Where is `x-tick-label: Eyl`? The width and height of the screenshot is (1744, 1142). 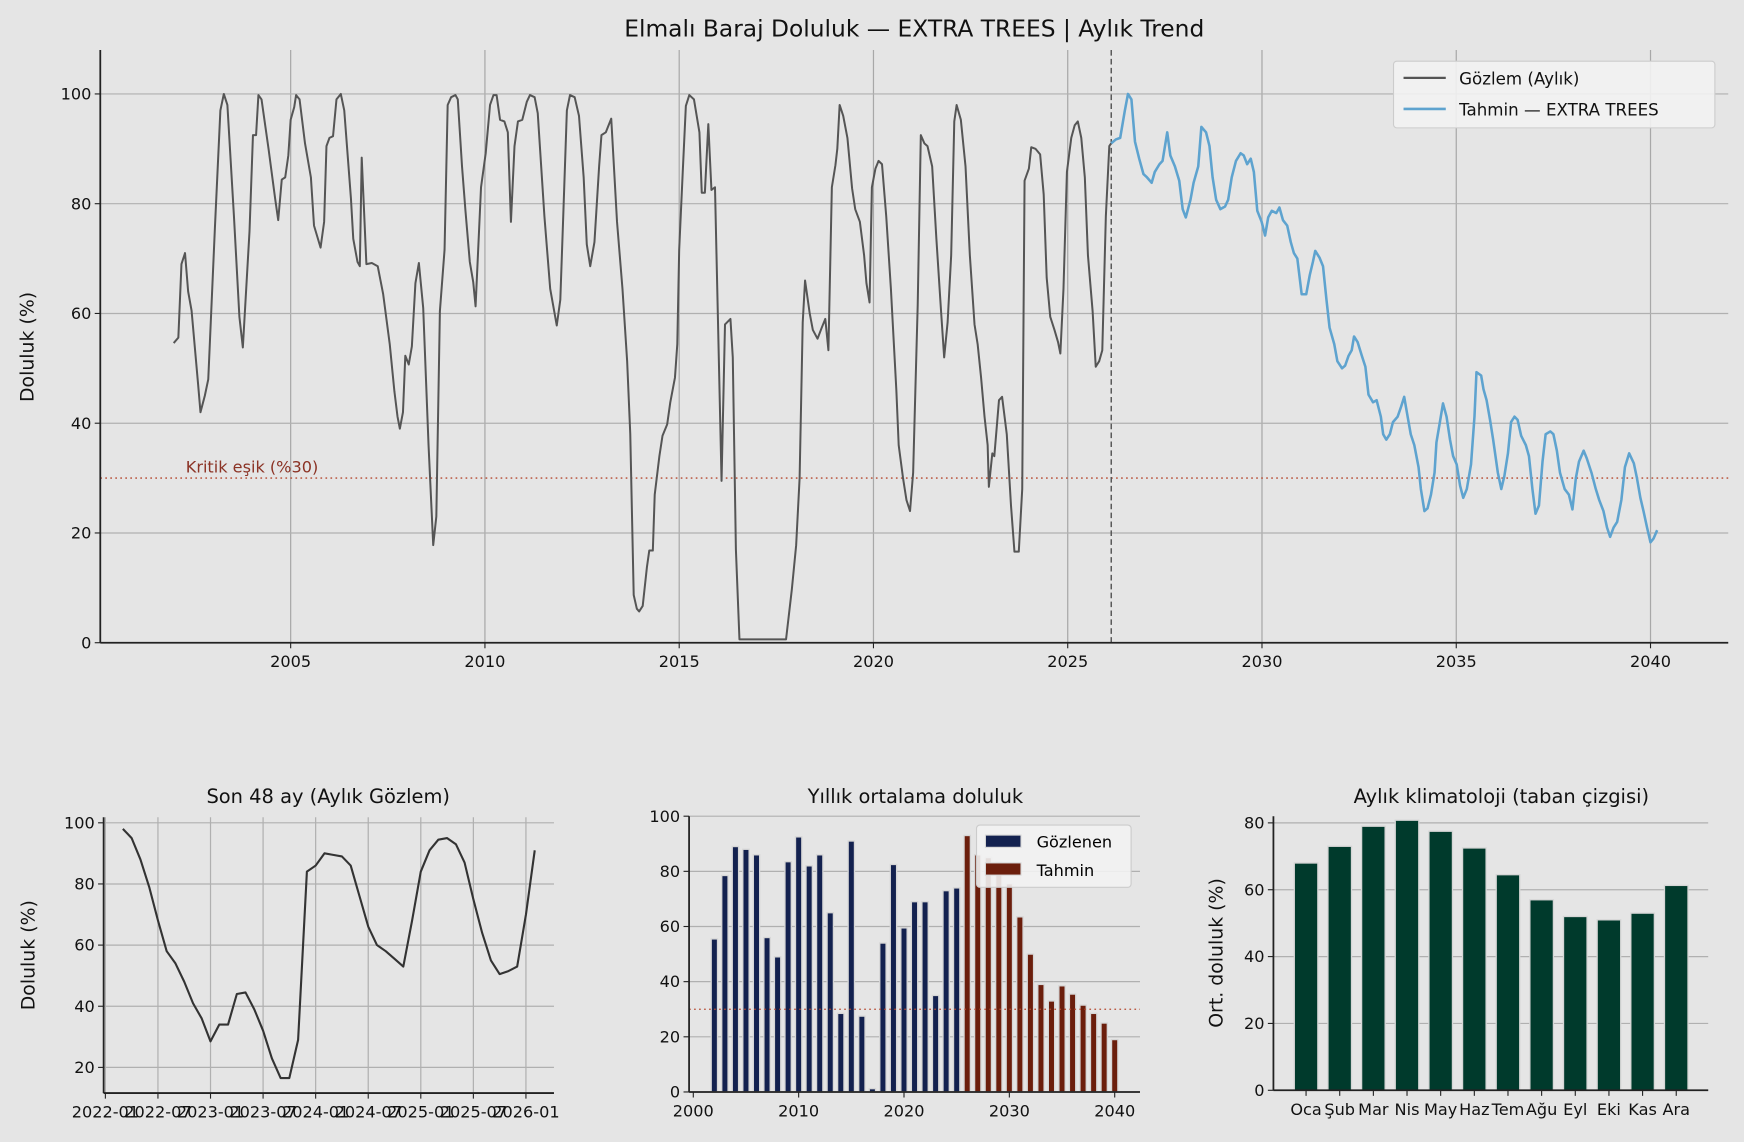
x-tick-label: Eyl is located at coordinates (1575, 1109).